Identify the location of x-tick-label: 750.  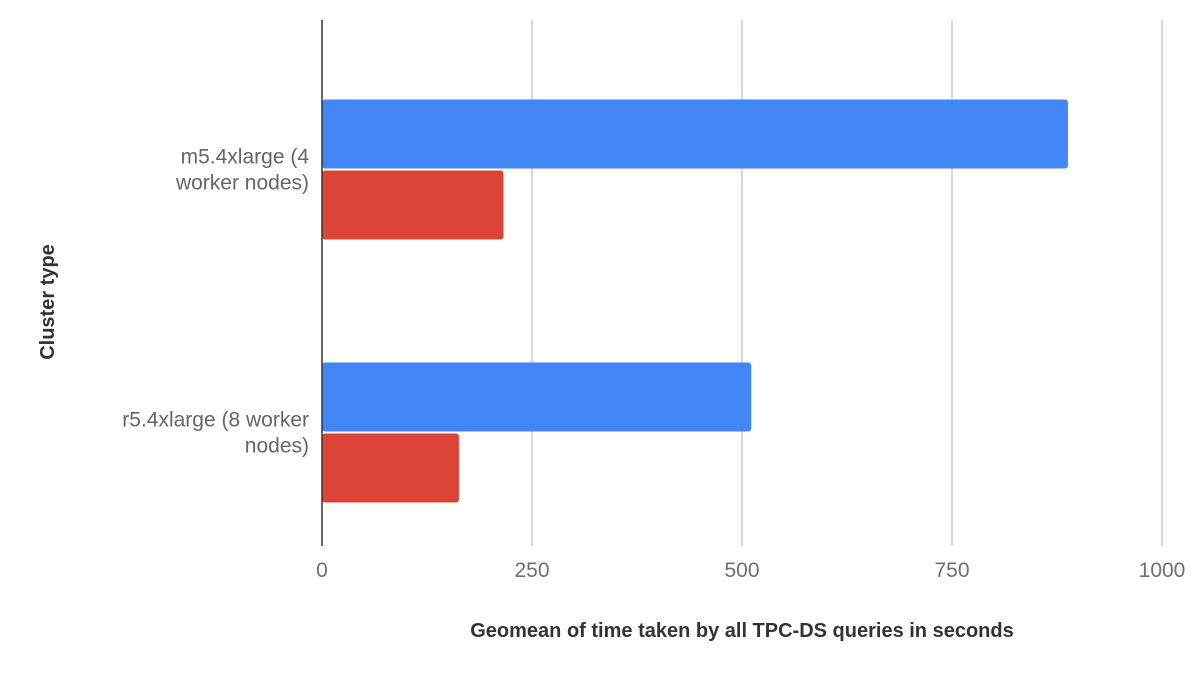
(951, 570).